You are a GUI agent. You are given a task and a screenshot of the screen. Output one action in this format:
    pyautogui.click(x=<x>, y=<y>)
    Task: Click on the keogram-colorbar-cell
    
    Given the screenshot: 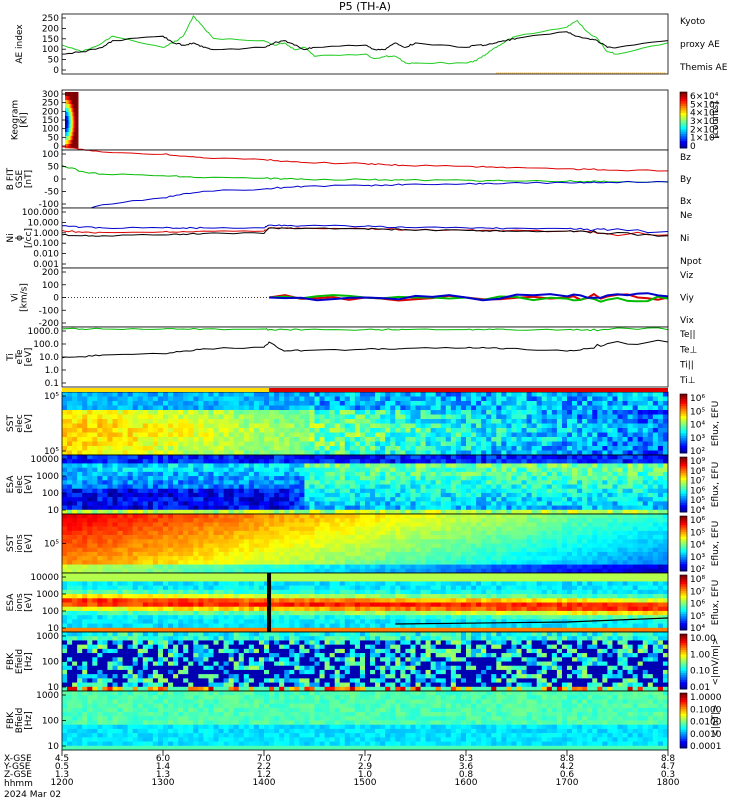 What is the action you would take?
    pyautogui.click(x=683, y=133)
    